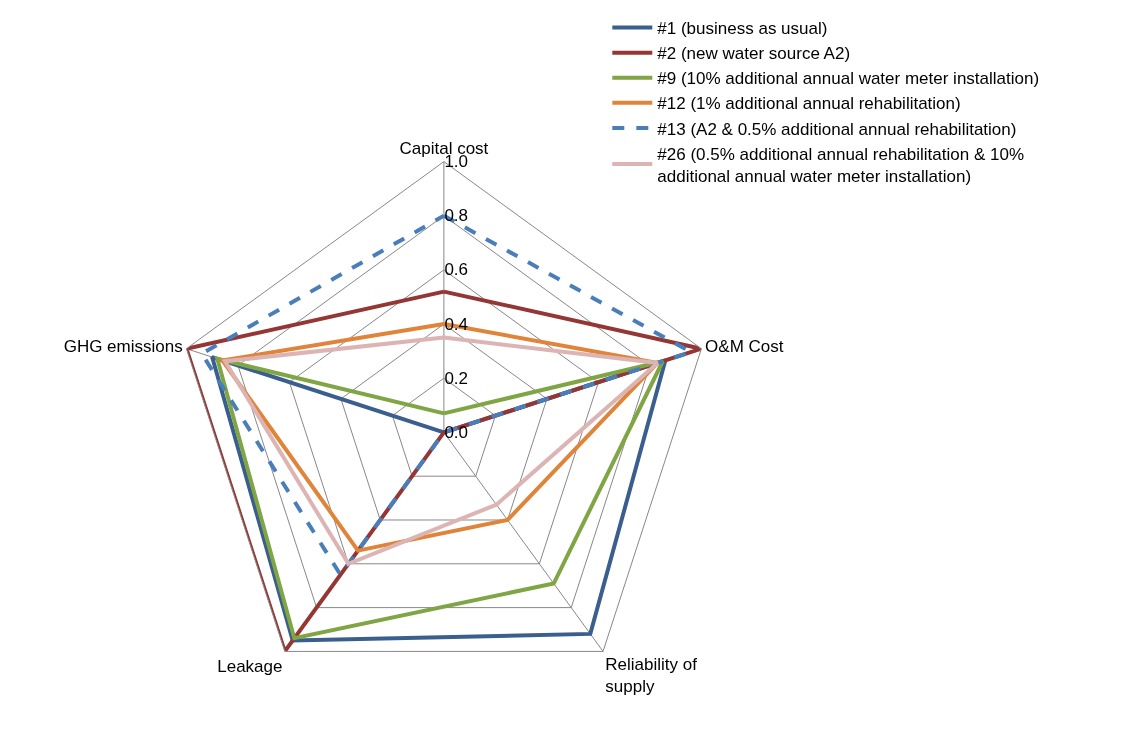 Image resolution: width=1147 pixels, height=742 pixels. What do you see at coordinates (742, 29) in the screenshot?
I see `legend-label: #1 (business as usual)` at bounding box center [742, 29].